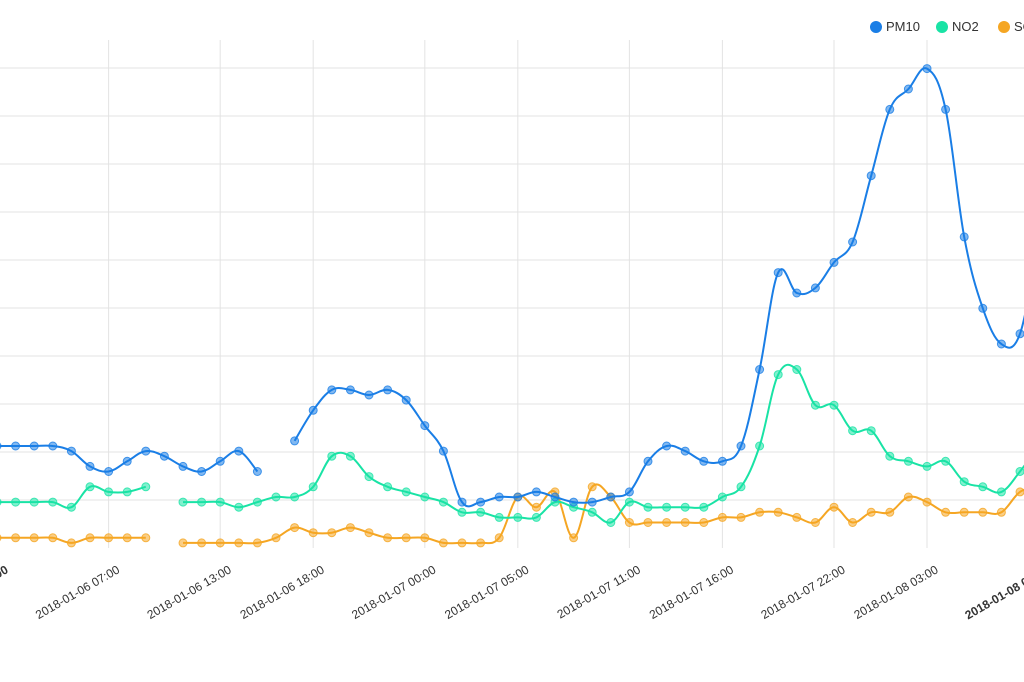 The image size is (1024, 682). What do you see at coordinates (512, 515) in the screenshot?
I see `series-so2` at bounding box center [512, 515].